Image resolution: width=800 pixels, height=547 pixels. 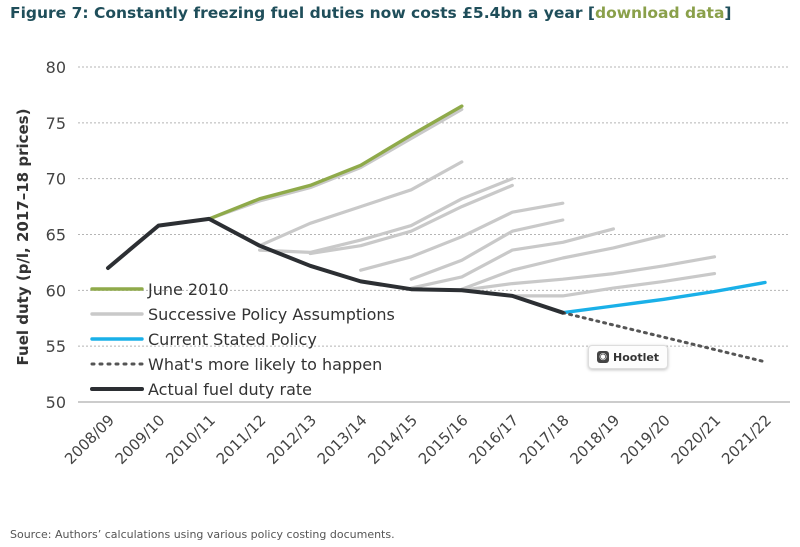 What do you see at coordinates (56, 123) in the screenshot?
I see `y-tick-label: 75` at bounding box center [56, 123].